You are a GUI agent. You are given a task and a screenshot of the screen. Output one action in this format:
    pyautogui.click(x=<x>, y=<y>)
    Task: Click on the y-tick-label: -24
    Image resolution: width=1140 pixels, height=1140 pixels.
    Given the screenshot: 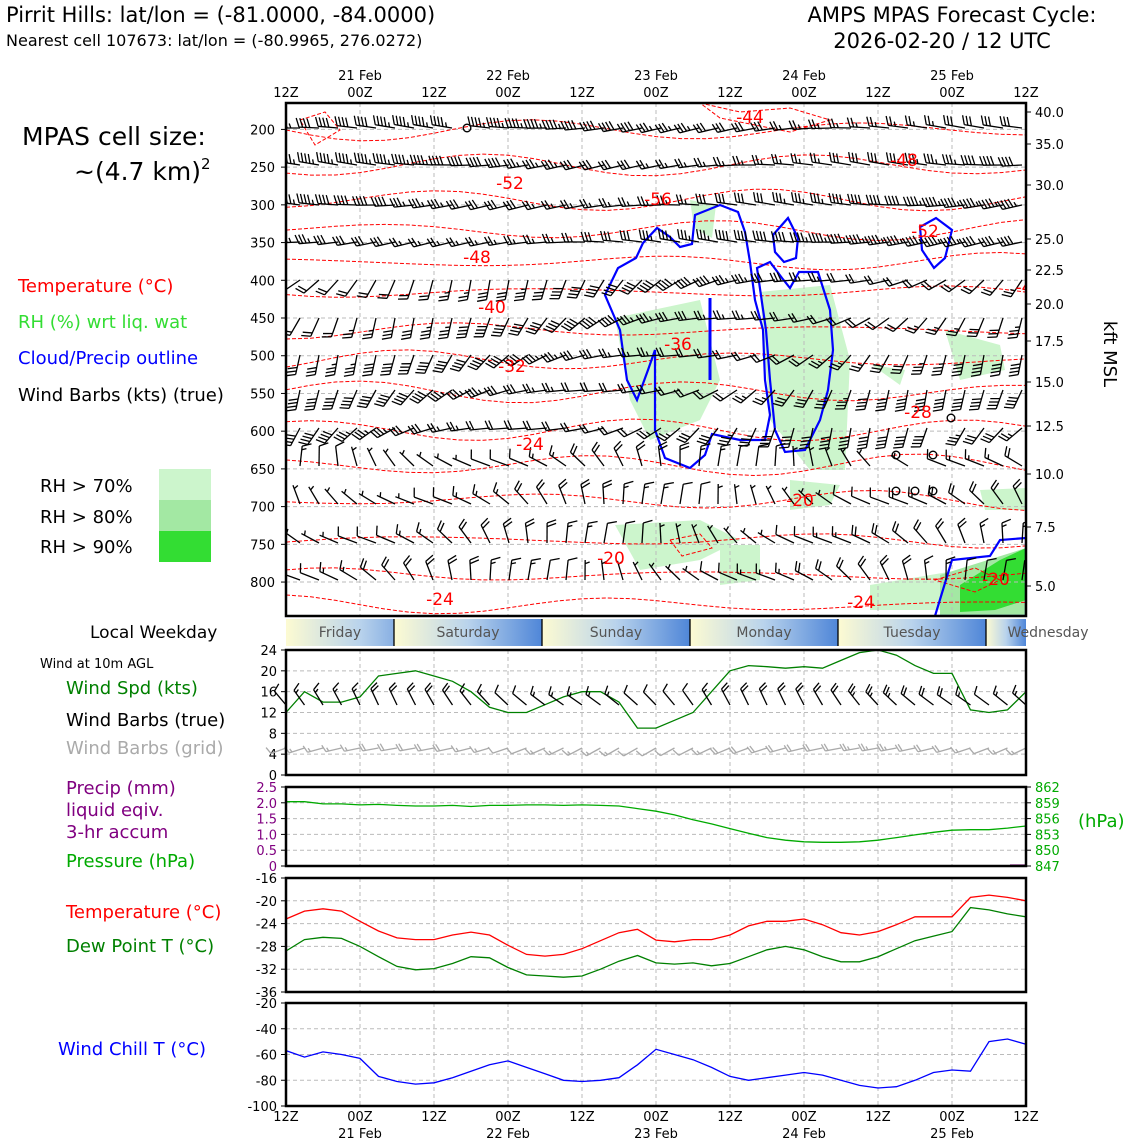 What is the action you would take?
    pyautogui.click(x=266, y=925)
    